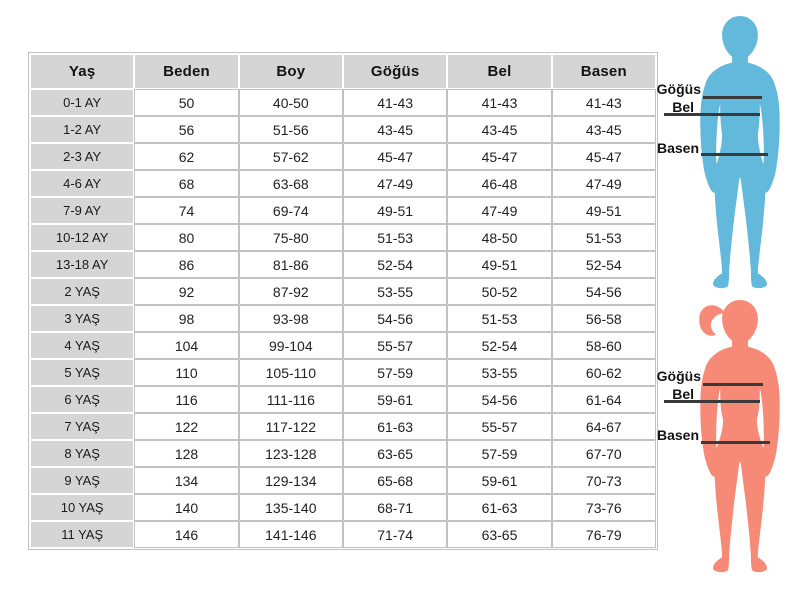  Describe the element at coordinates (82, 102) in the screenshot. I see `row-header-age: 0-1 AY` at that location.